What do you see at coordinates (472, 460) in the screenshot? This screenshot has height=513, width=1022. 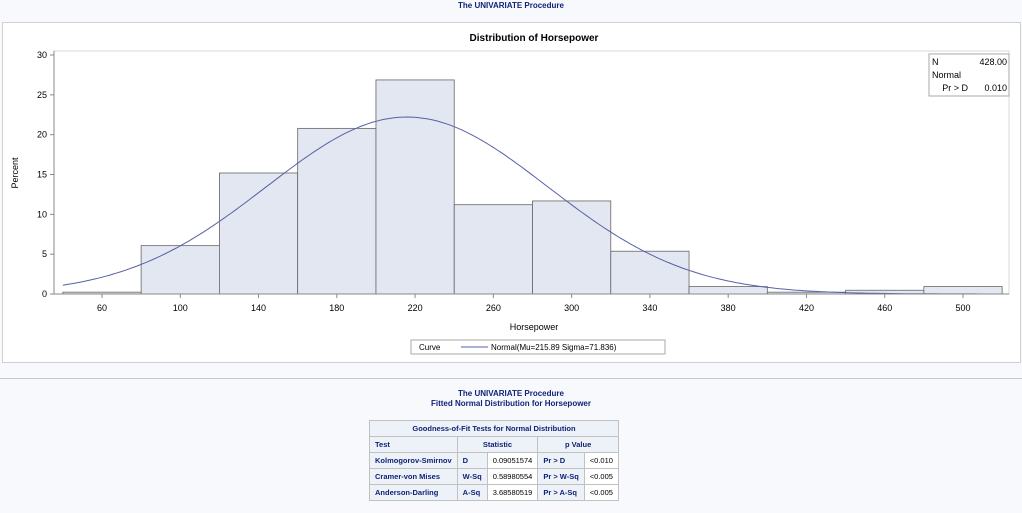 I see `stat-label: D` at bounding box center [472, 460].